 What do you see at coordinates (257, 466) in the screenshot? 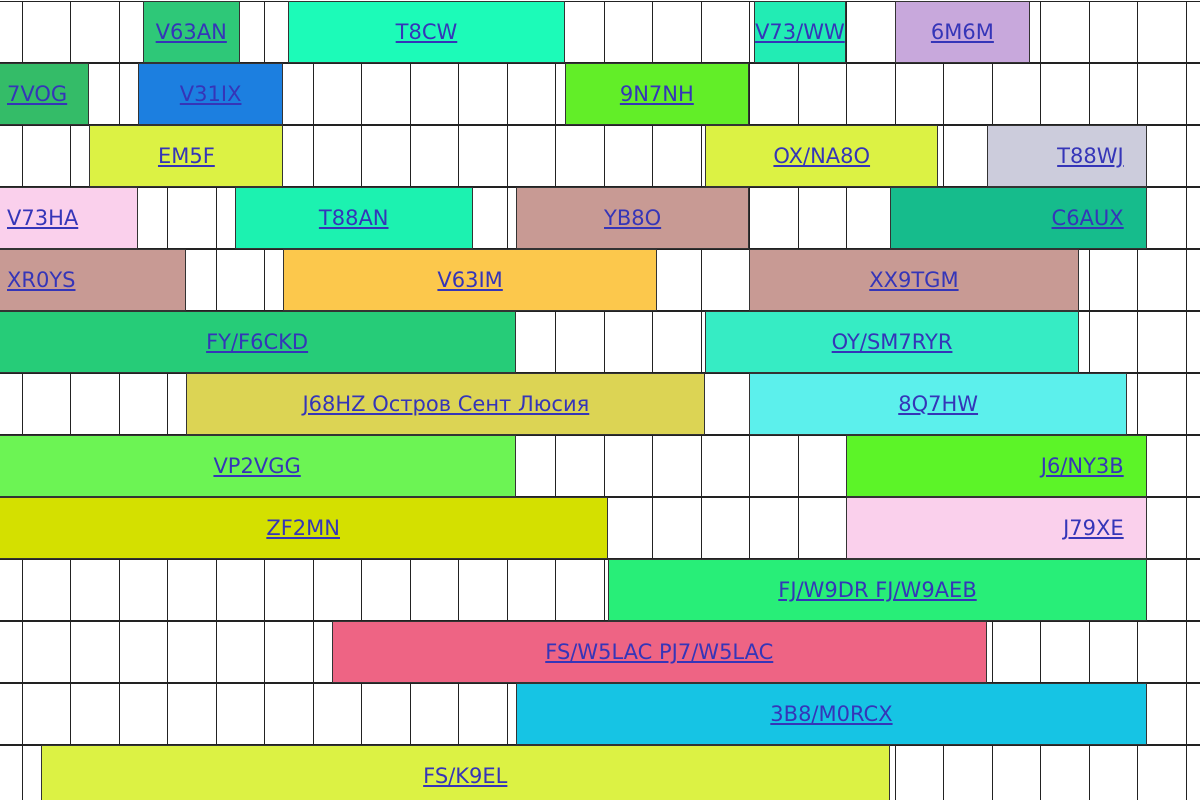
I see `station-link: VP2VGG` at bounding box center [257, 466].